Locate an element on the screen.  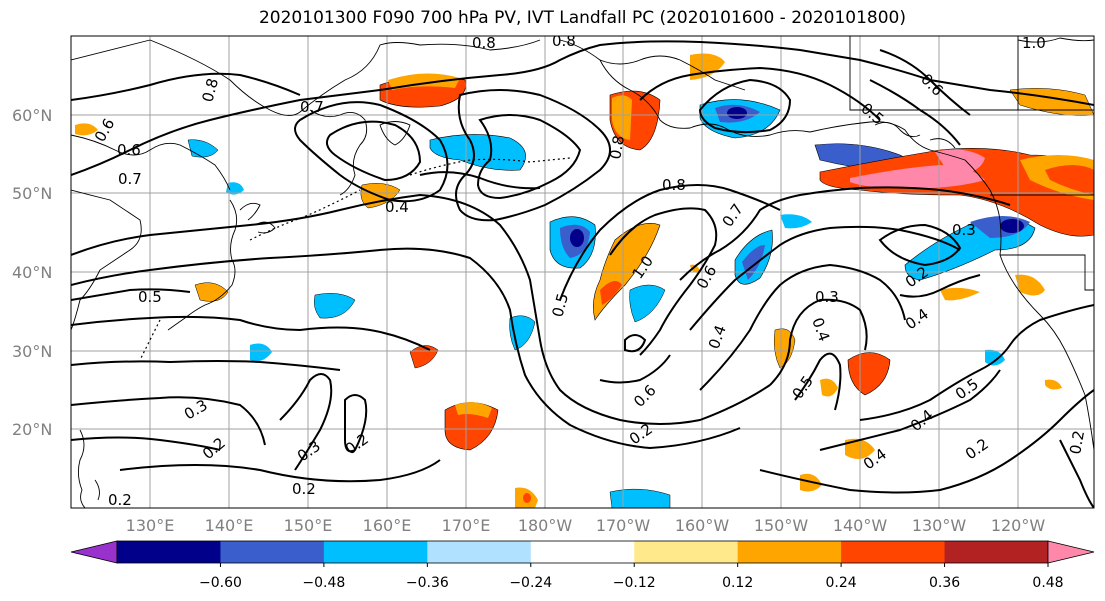
colorbar-tick-label: −0.24 is located at coordinates (530, 583).